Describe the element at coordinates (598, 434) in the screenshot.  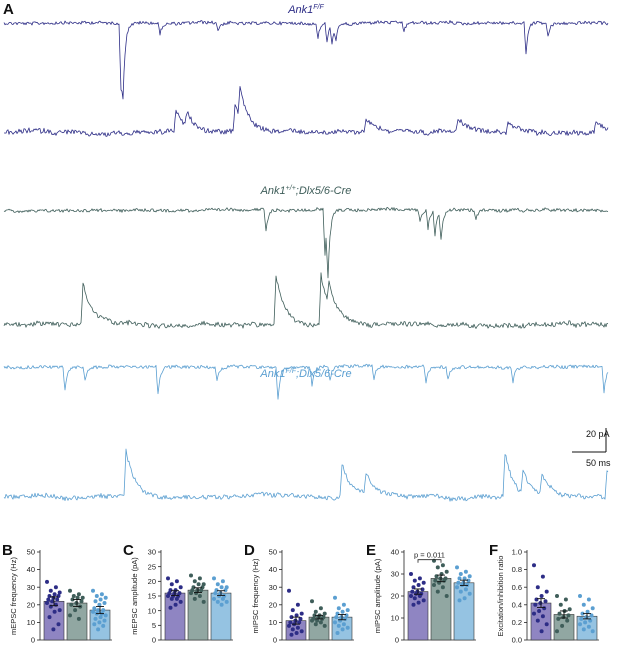
I see `scale-bar-amplitude-label: 20 pA` at that location.